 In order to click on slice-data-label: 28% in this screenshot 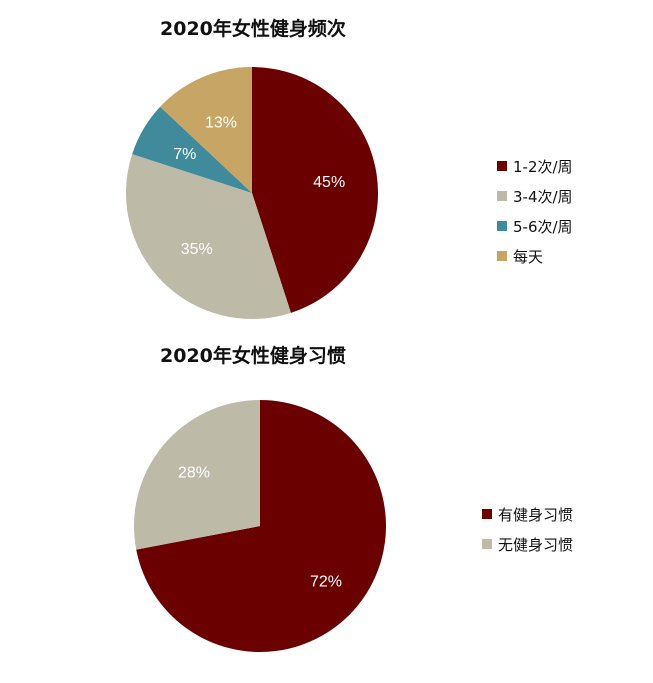, I will do `click(194, 472)`.